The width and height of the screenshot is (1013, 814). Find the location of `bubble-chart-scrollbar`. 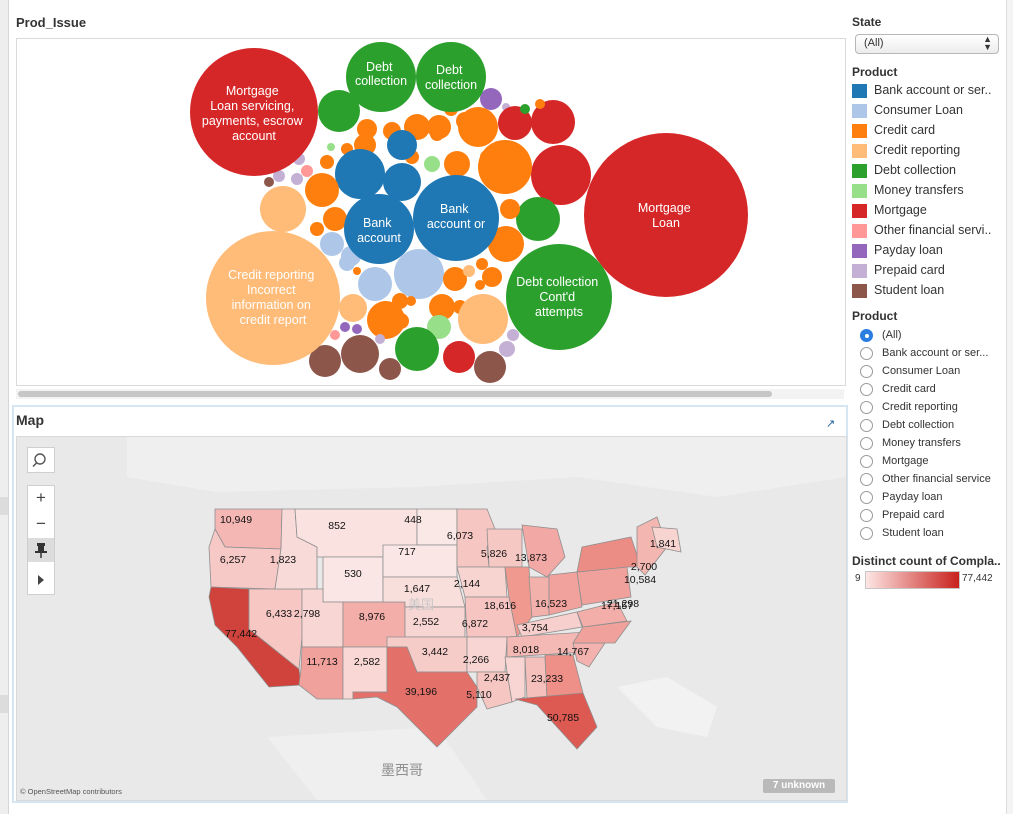

bubble-chart-scrollbar is located at coordinates (430, 394).